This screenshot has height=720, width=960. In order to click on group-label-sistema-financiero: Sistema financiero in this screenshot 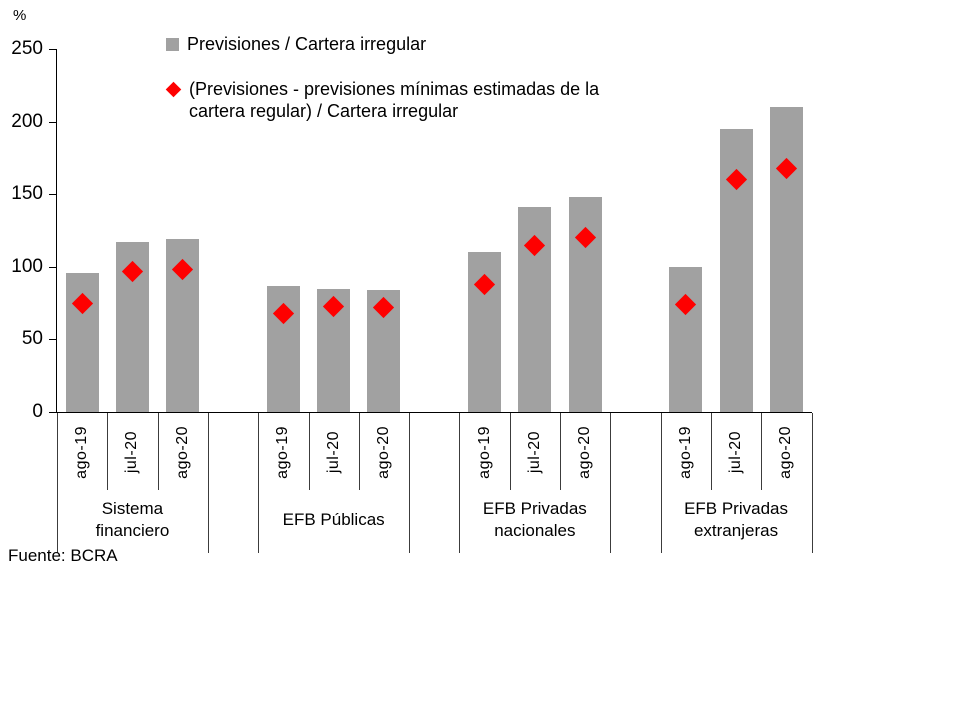, I will do `click(132, 519)`.